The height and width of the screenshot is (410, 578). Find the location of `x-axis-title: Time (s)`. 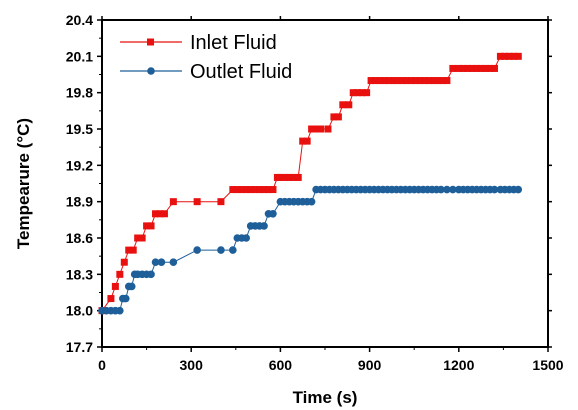

x-axis-title: Time (s) is located at coordinates (325, 397).